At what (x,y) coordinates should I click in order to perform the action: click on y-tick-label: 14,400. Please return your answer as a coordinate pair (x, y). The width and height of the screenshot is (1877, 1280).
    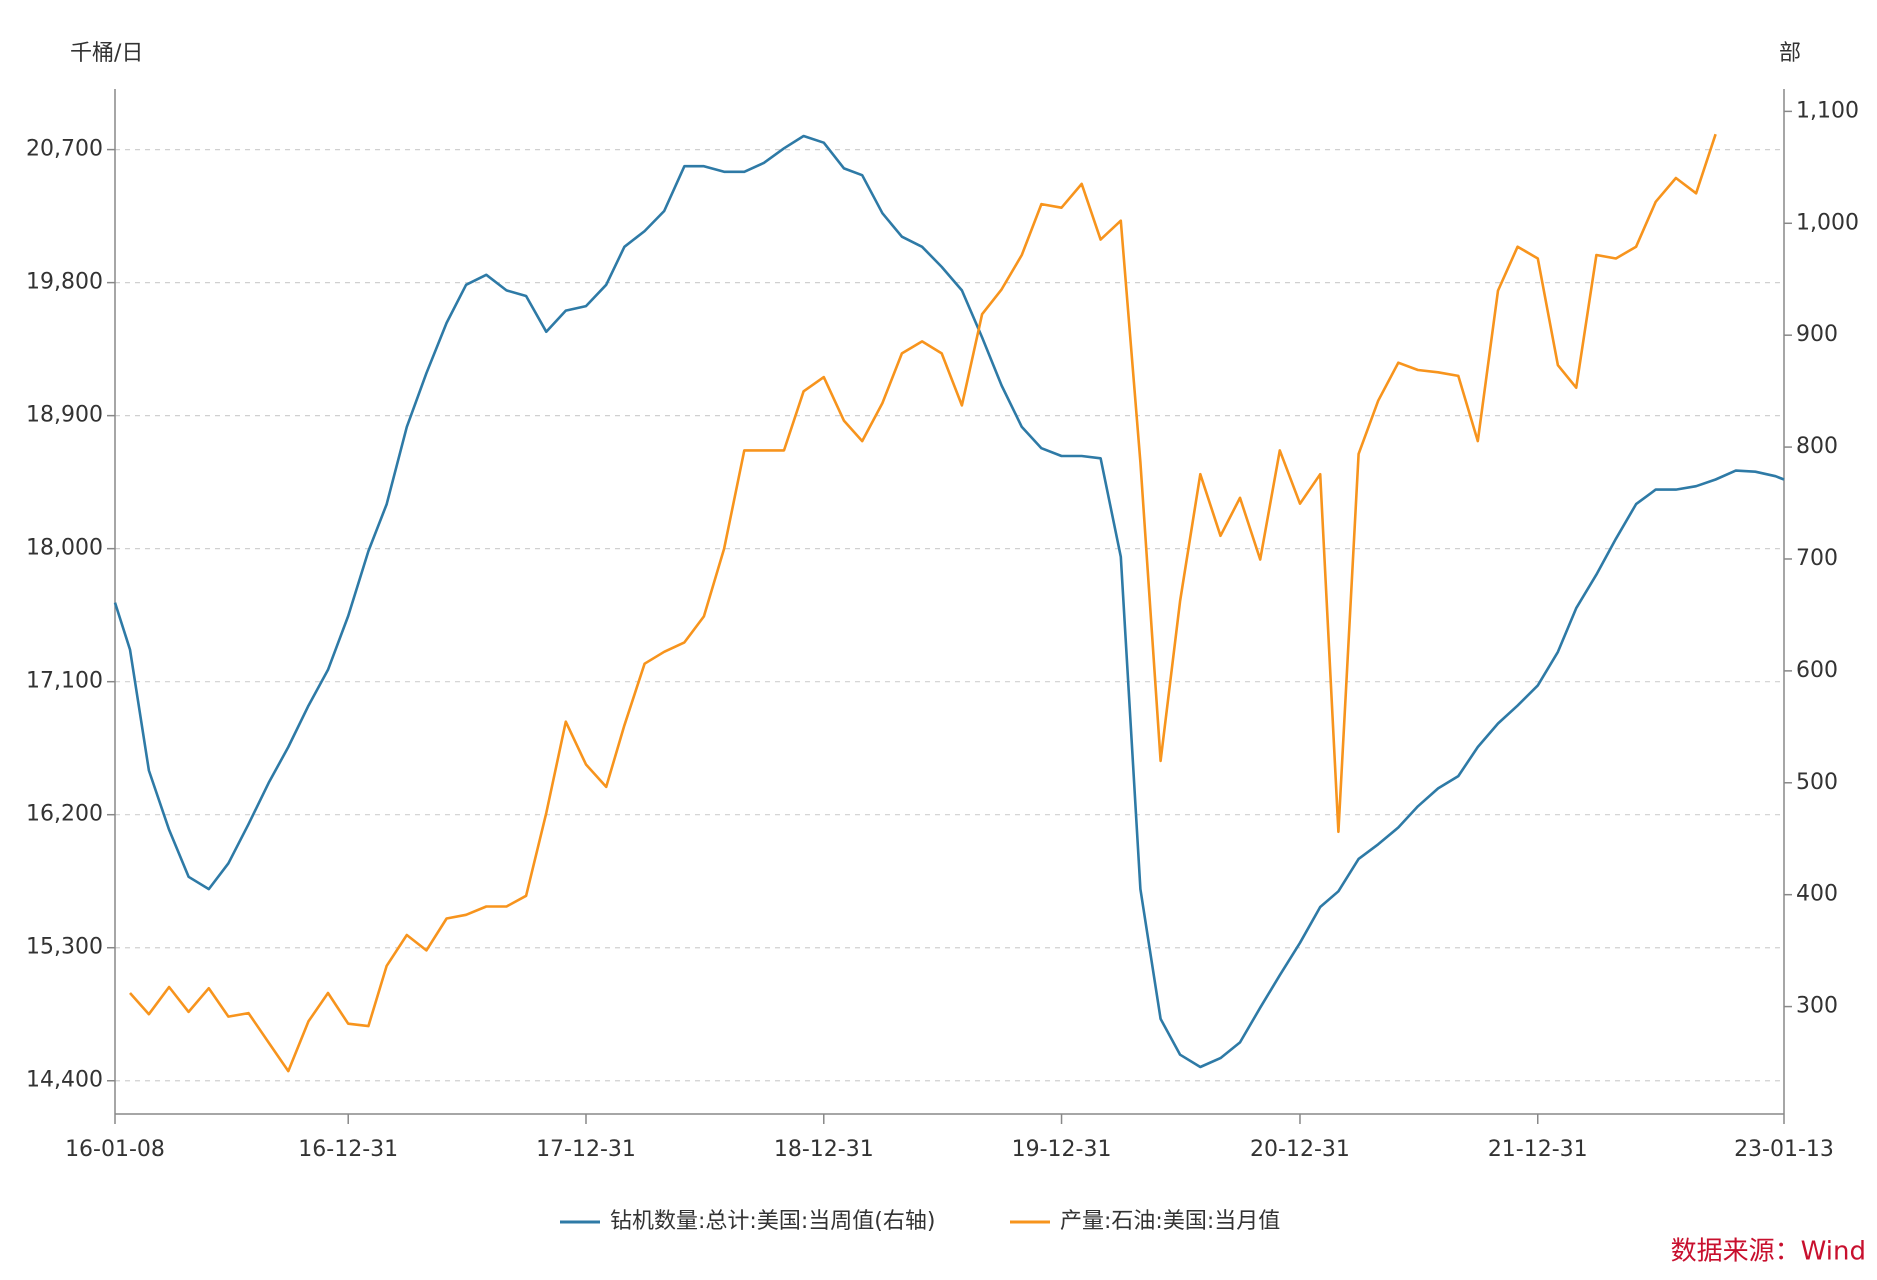
    Looking at the image, I should click on (64, 1080).